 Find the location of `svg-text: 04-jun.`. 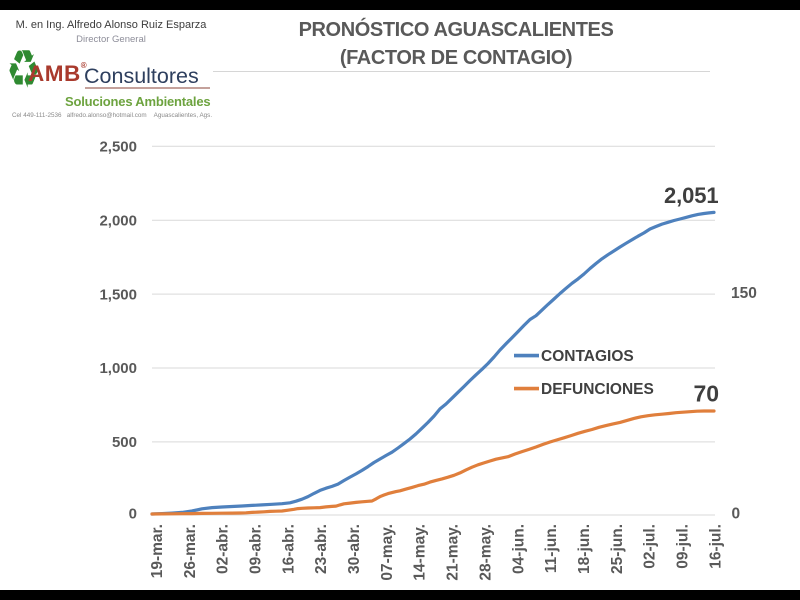

svg-text: 04-jun. is located at coordinates (518, 549).